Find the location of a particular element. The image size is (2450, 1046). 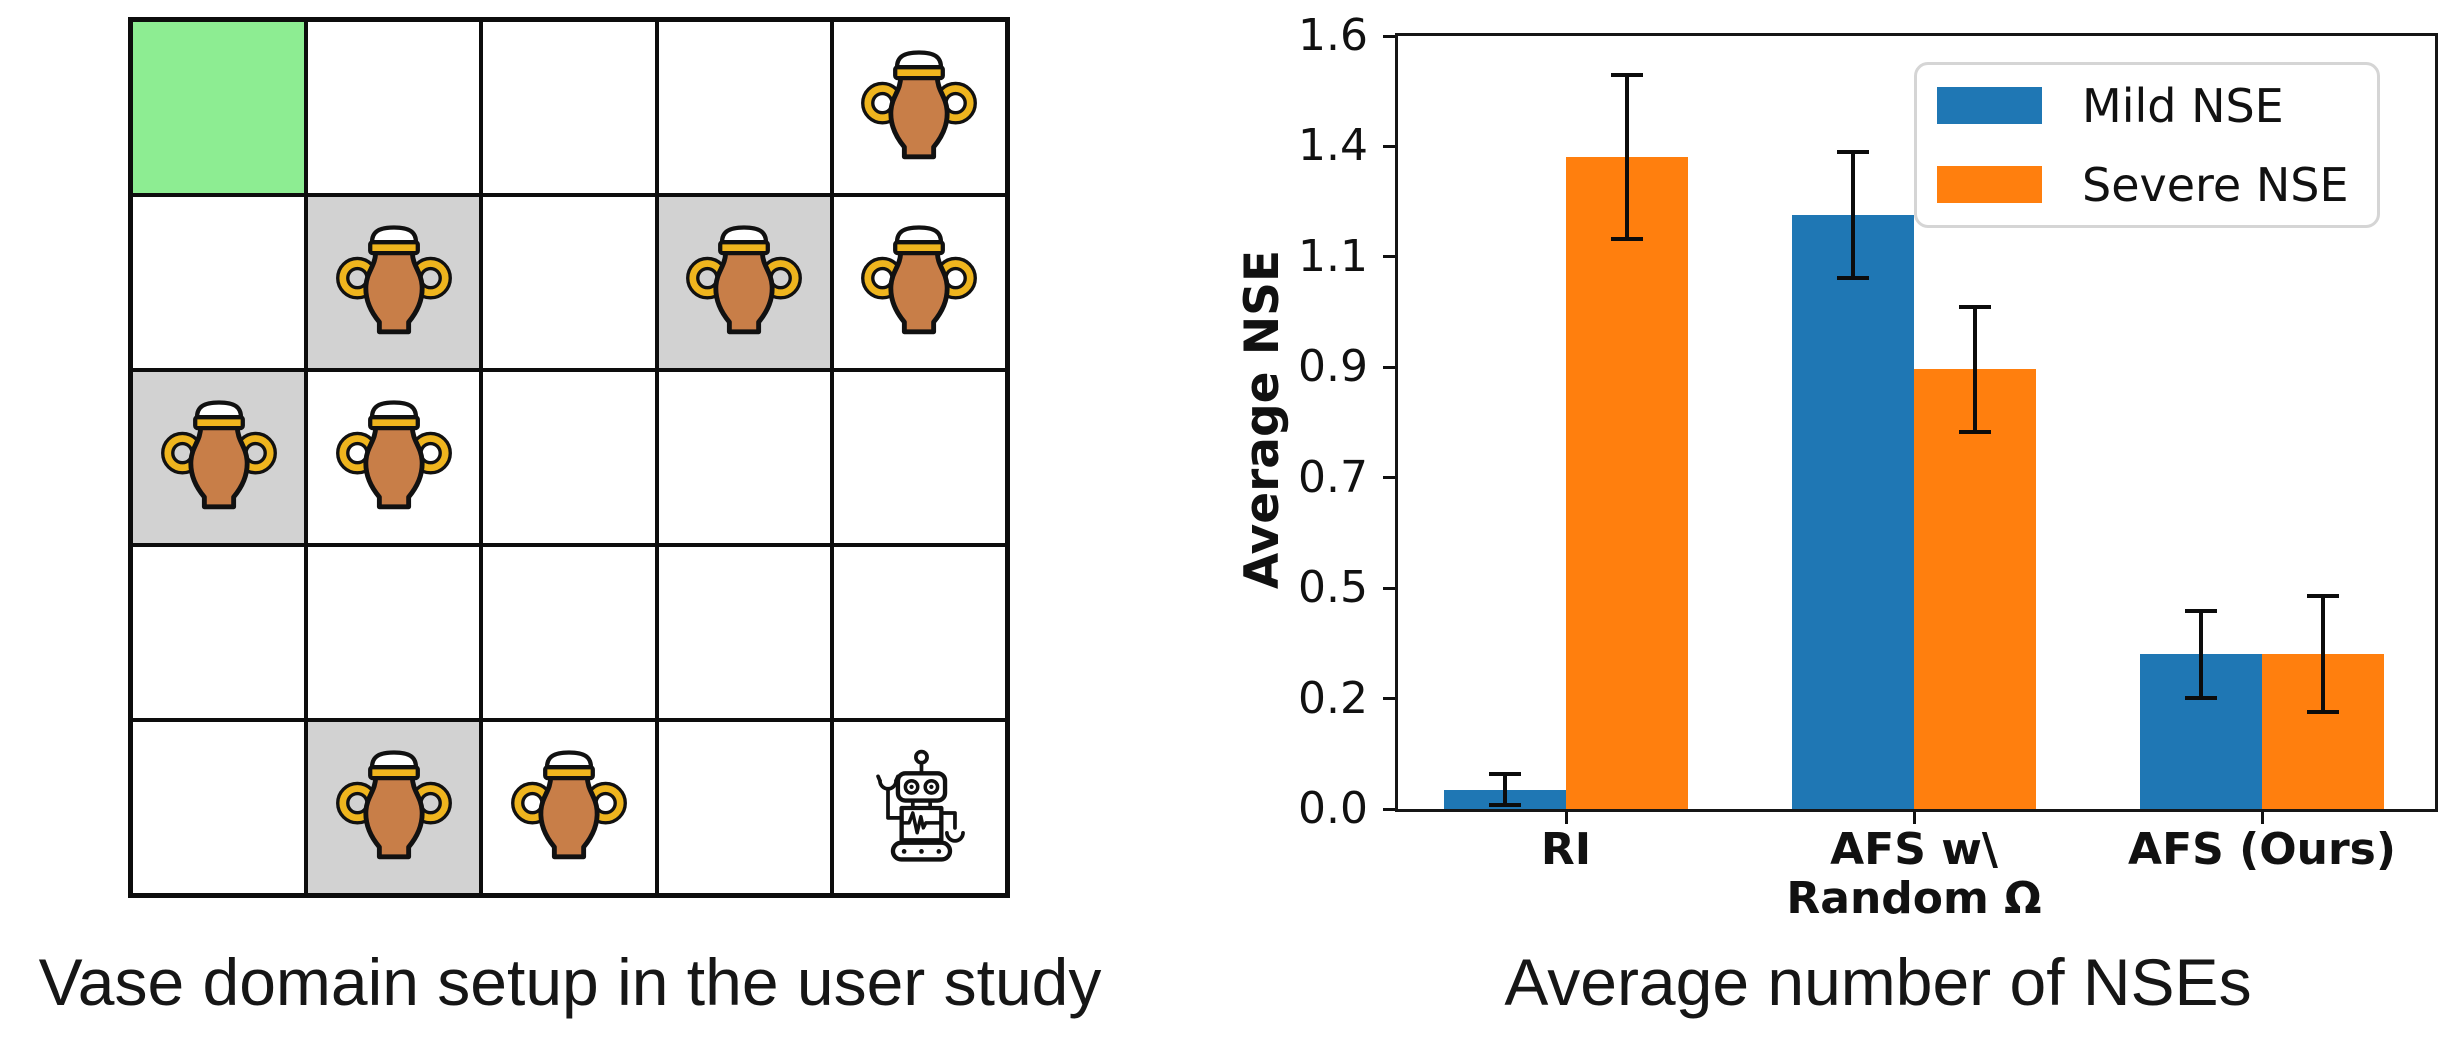

x-tick-label-line: RI is located at coordinates (1566, 849).